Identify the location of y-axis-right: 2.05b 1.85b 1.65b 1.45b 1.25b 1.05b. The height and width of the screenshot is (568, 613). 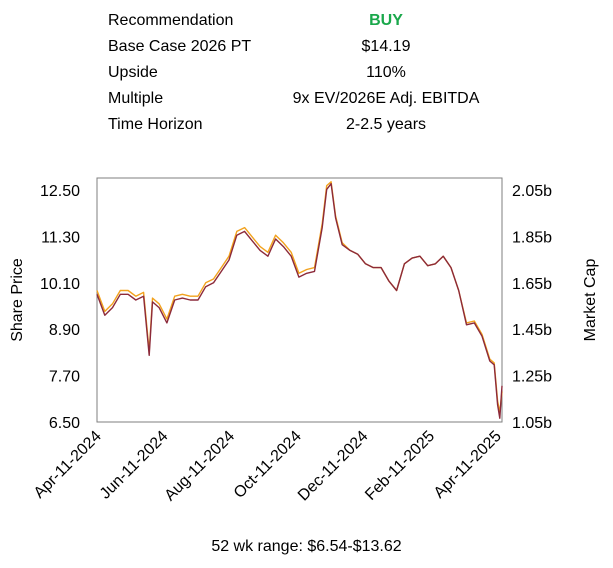
(532, 307).